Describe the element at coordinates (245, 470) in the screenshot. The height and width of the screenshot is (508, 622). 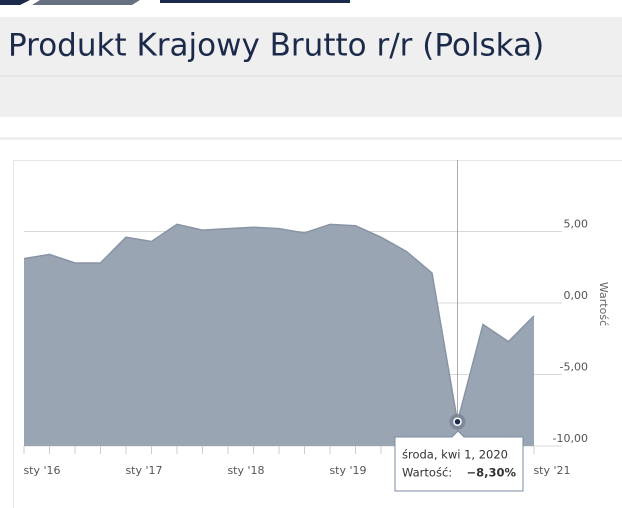
I see `x-tick-label: sty '18` at that location.